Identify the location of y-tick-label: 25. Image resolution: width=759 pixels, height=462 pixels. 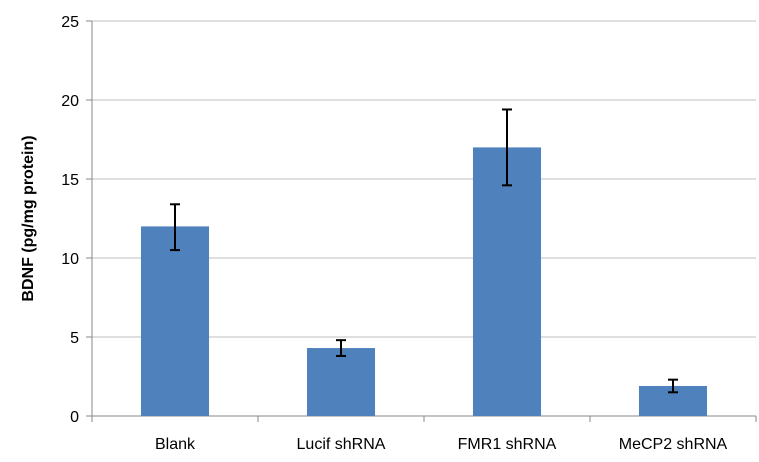
(70, 22).